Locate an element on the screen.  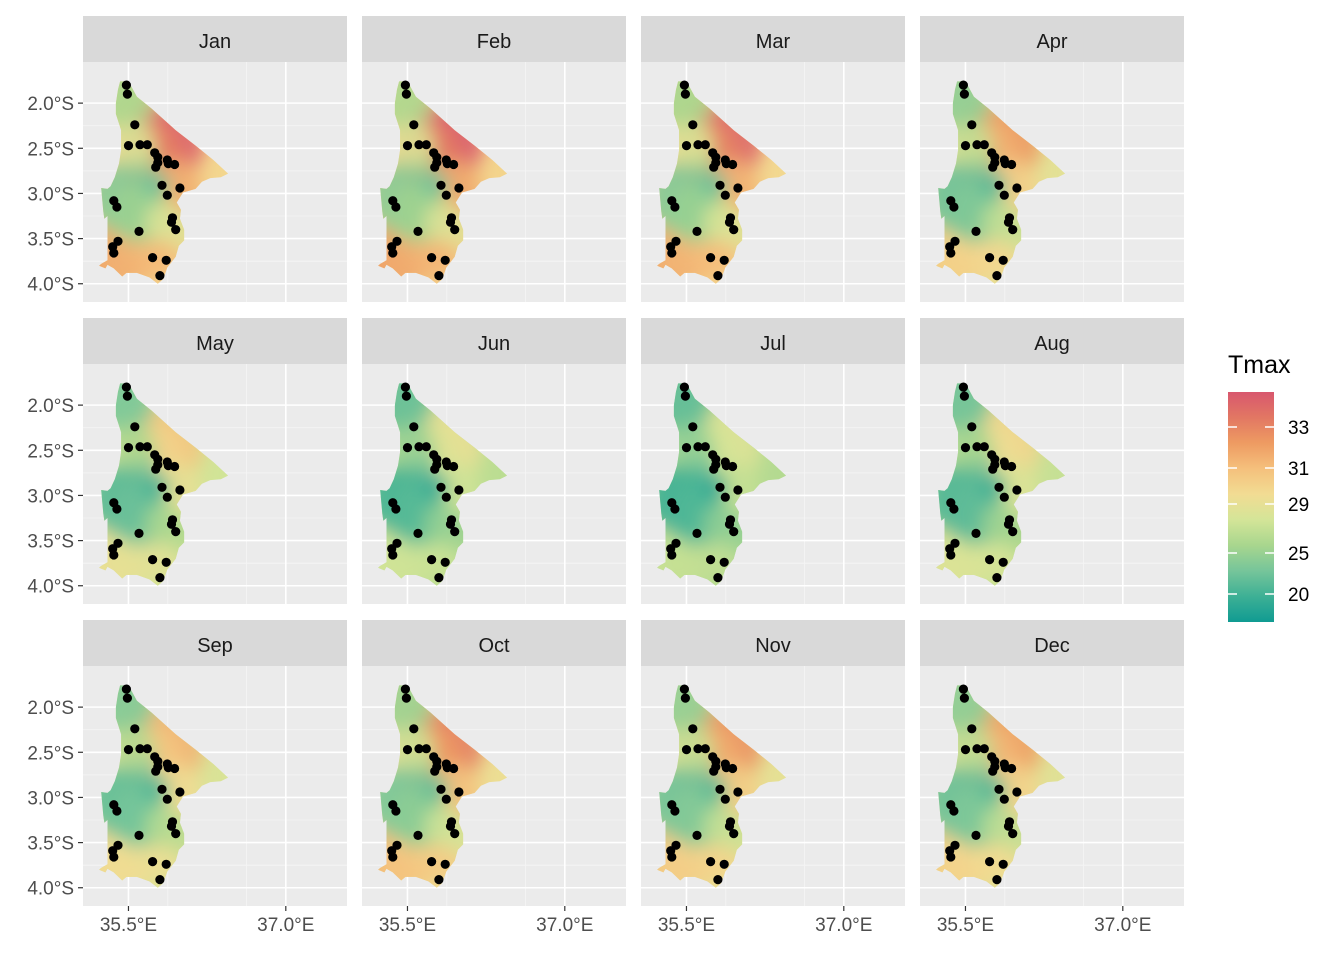
legend-tick-label: 20 is located at coordinates (1298, 595).